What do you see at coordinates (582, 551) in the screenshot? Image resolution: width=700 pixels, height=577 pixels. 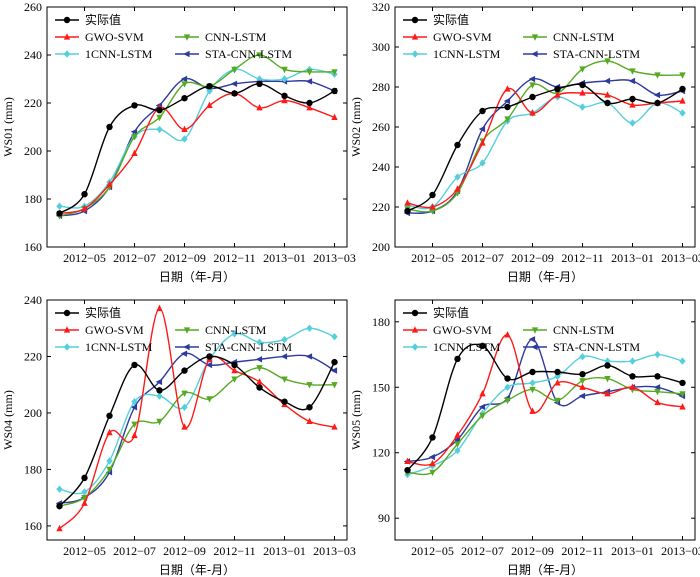 I see `x-tick-label: 2012−11` at bounding box center [582, 551].